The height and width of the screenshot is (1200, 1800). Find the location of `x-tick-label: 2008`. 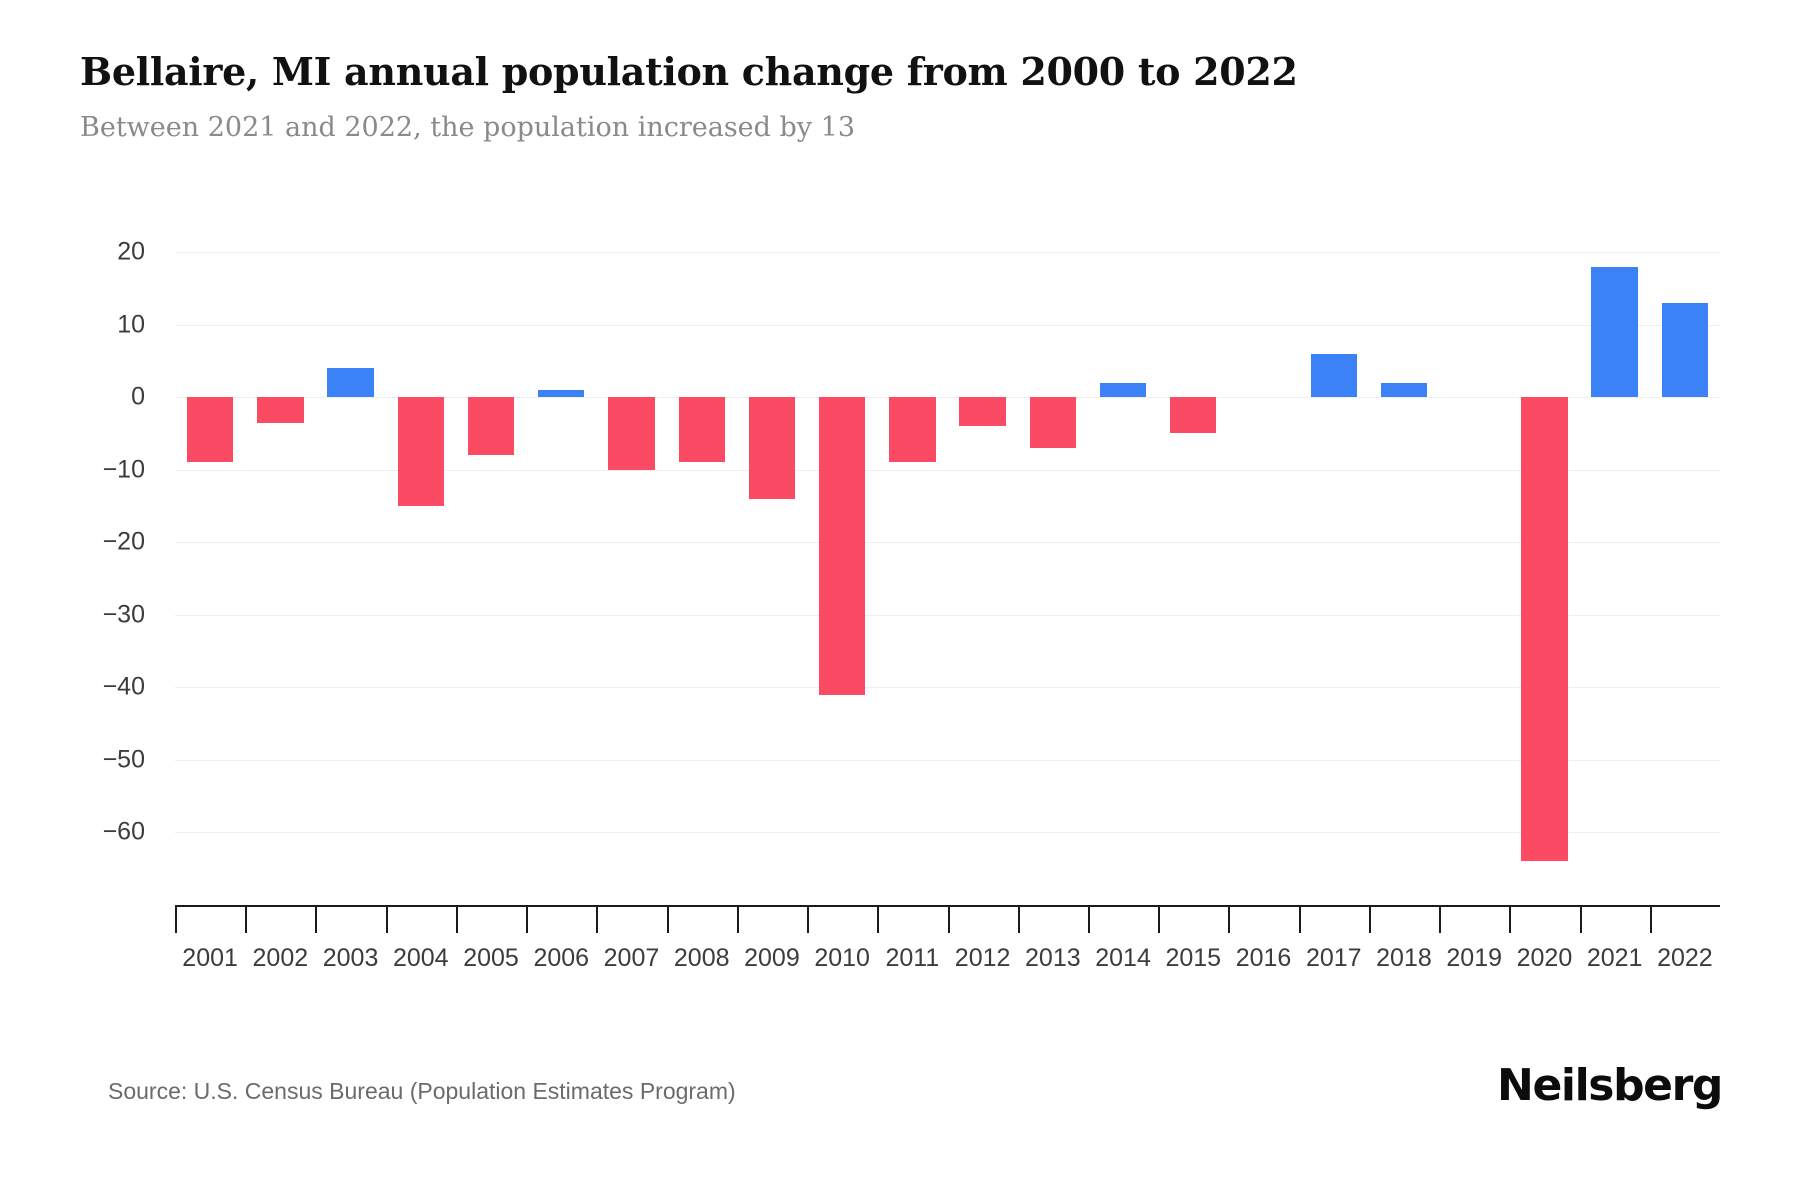

x-tick-label: 2008 is located at coordinates (701, 958).